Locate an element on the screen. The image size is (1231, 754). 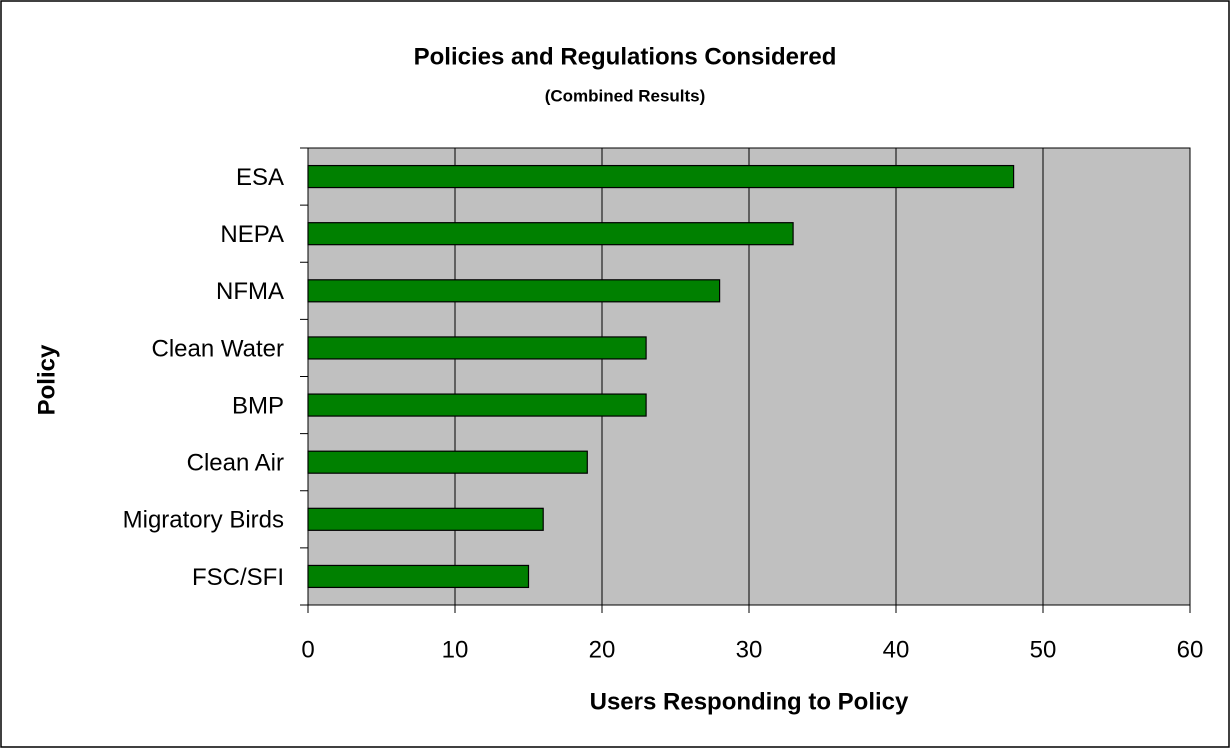
x-tick-label: 50 is located at coordinates (1043, 649).